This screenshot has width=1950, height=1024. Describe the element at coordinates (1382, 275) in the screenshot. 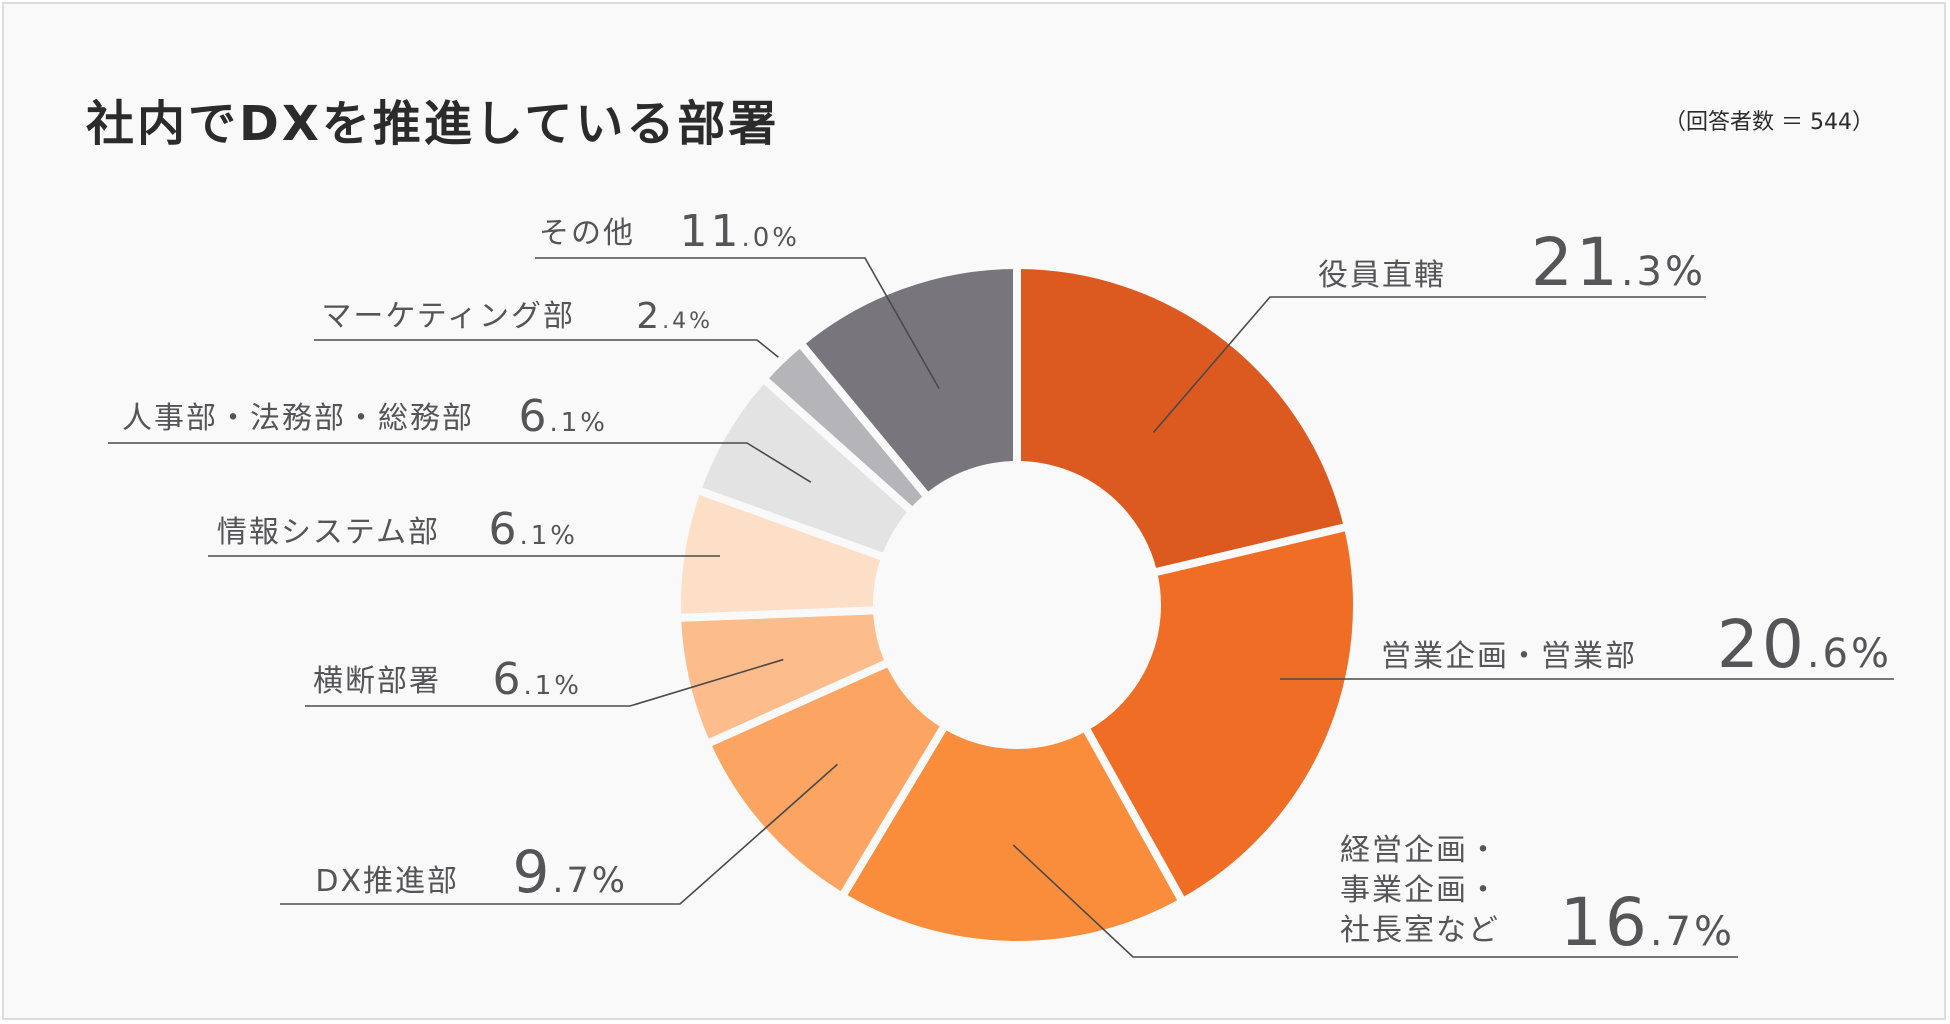

I see `slice-1-label: 役員直轄` at that location.